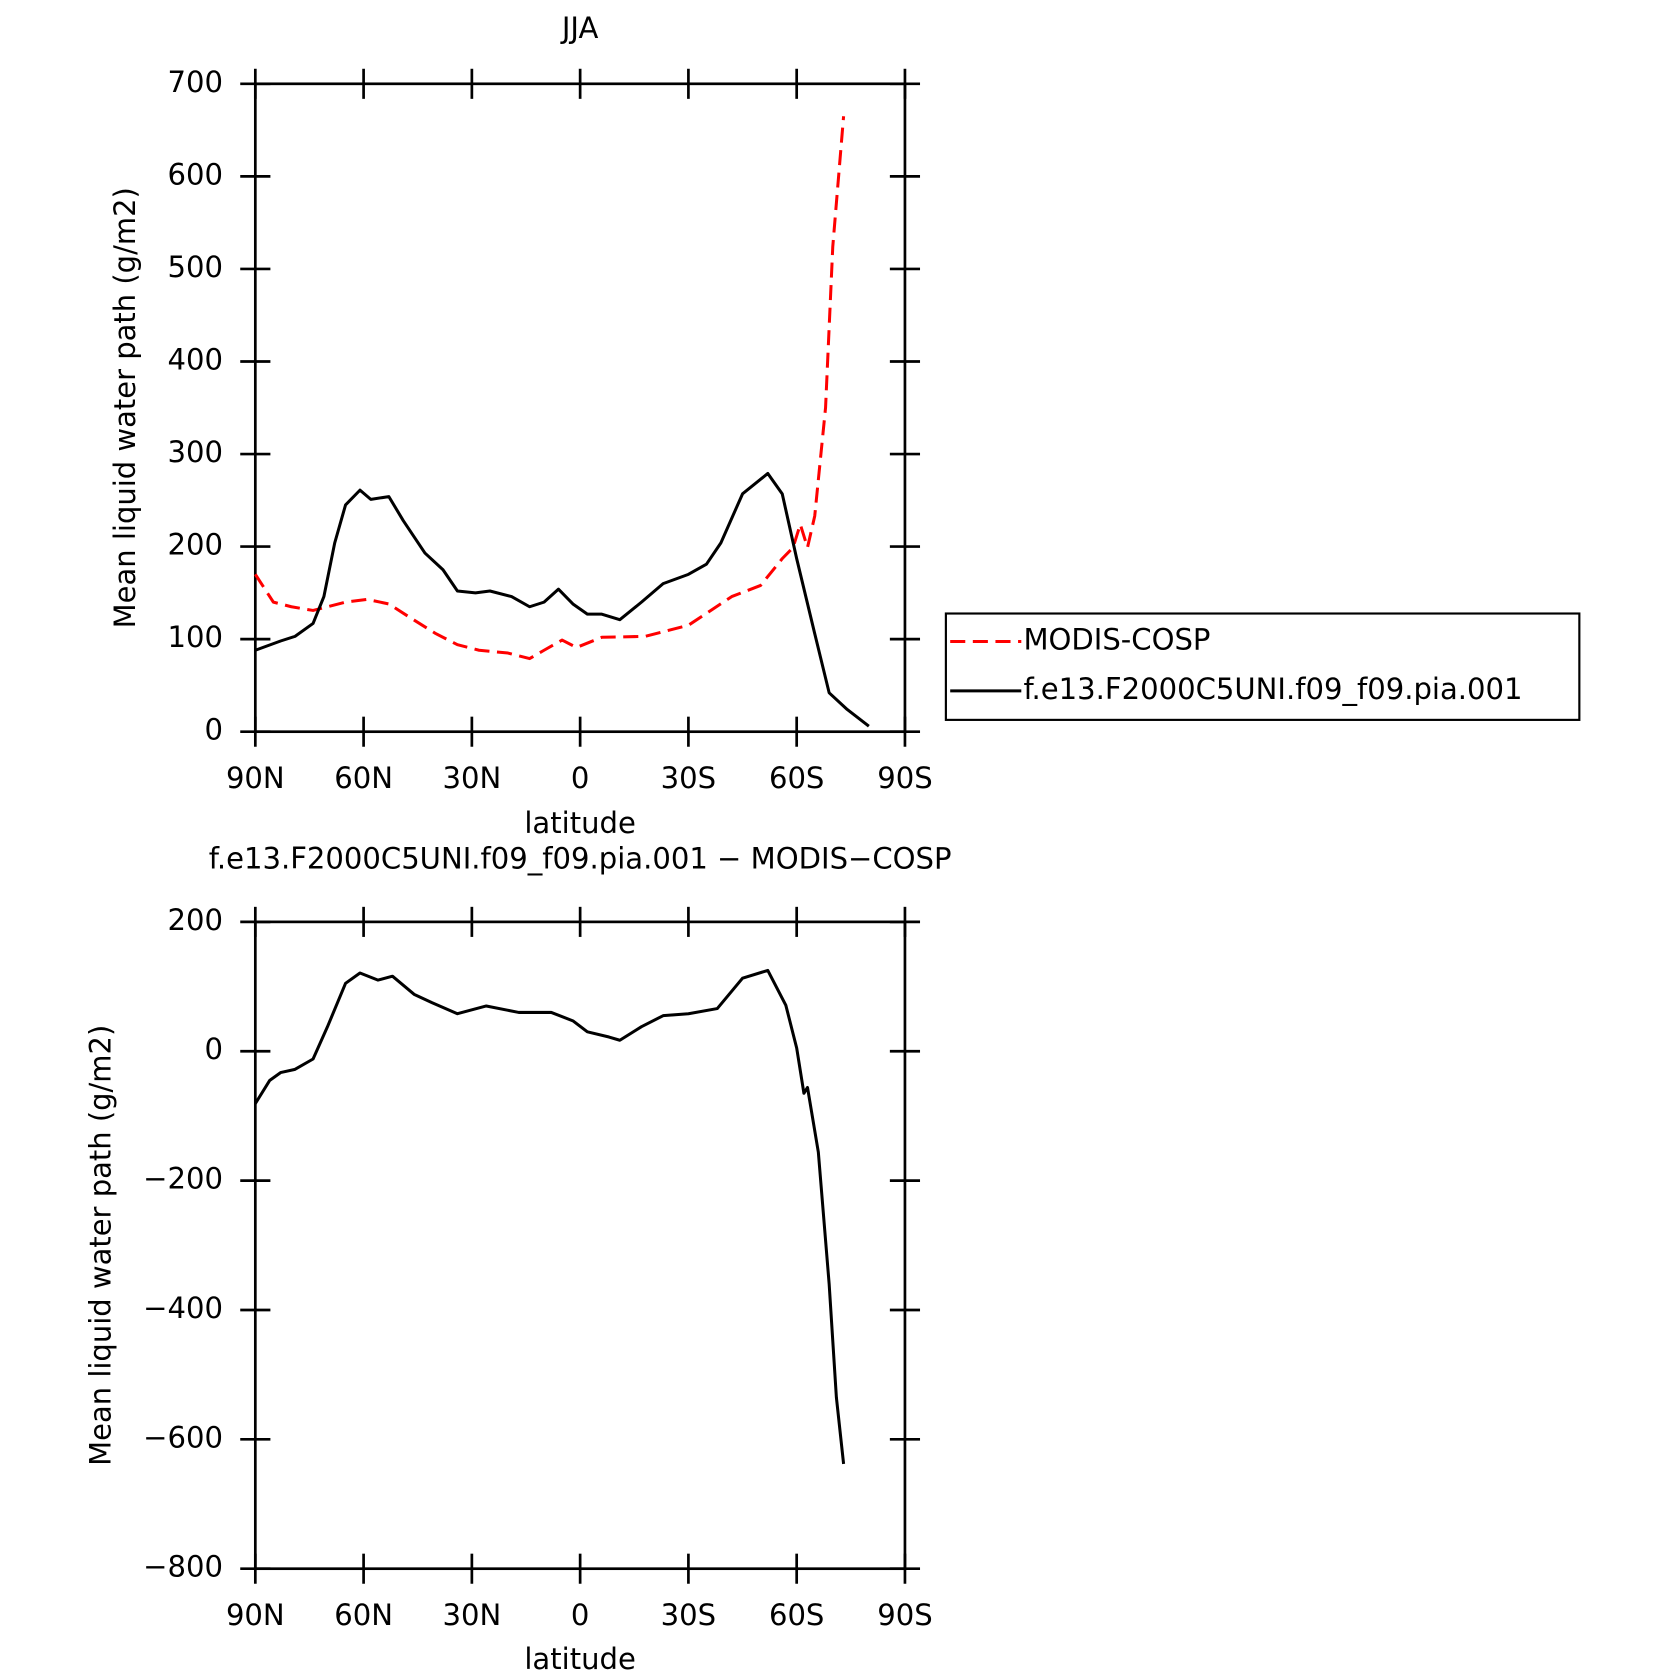  What do you see at coordinates (183, 1308) in the screenshot?
I see `y-tick-label: −400` at bounding box center [183, 1308].